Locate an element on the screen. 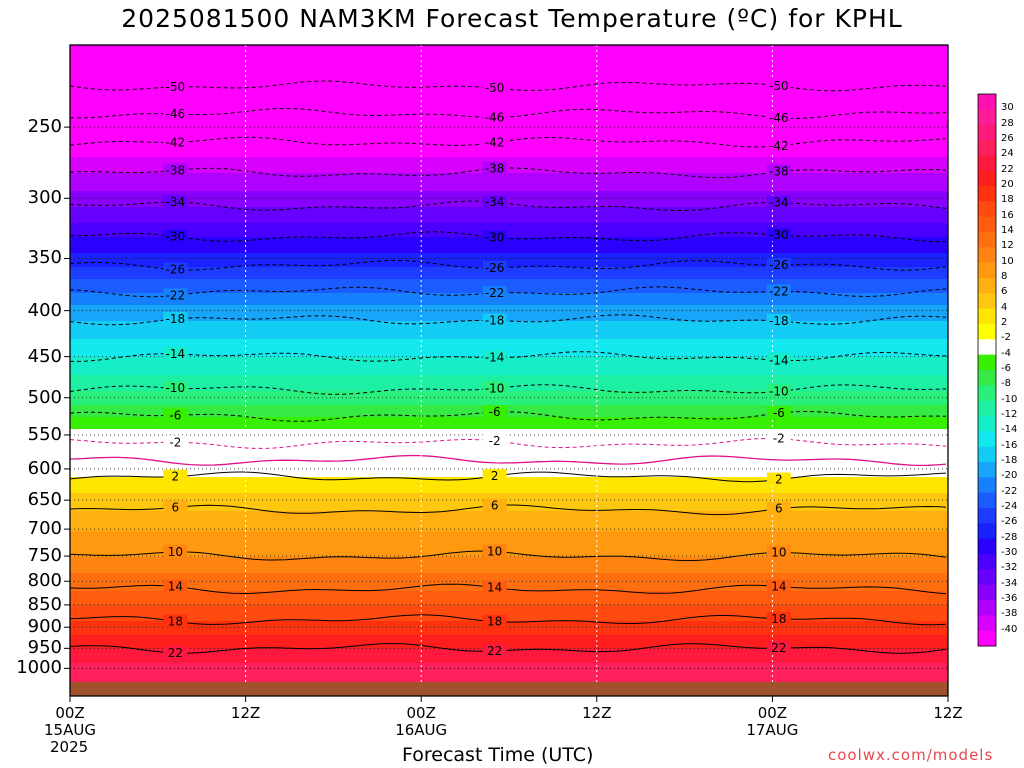  colorbar-label: 18 is located at coordinates (1007, 200).